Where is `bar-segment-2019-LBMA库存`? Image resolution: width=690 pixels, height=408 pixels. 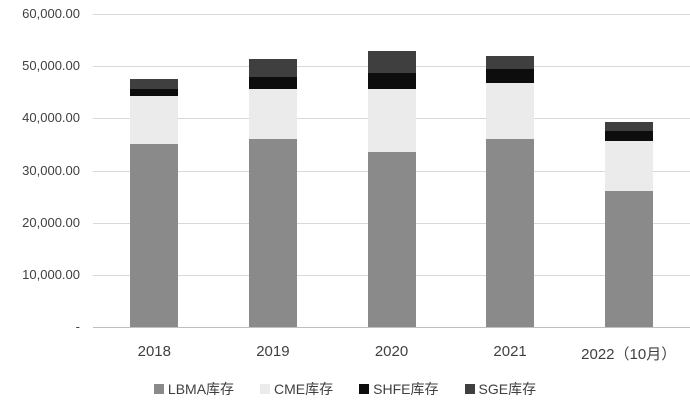 bar-segment-2019-LBMA库存 is located at coordinates (272, 233).